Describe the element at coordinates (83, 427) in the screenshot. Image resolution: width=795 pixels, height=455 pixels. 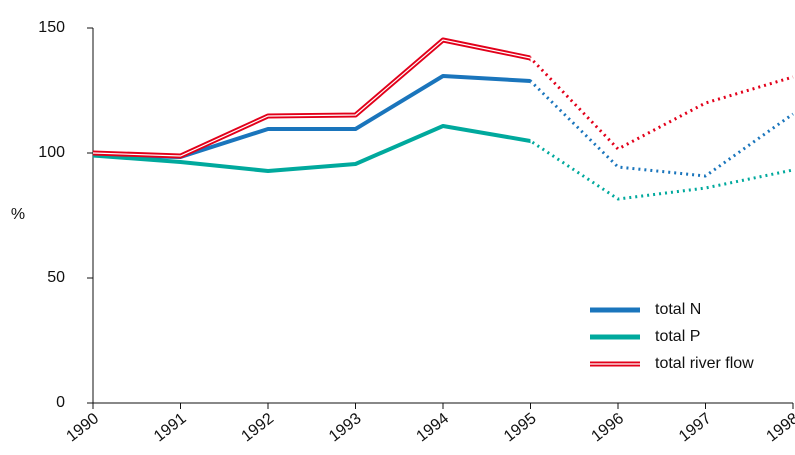
I see `x-tick-label: 1990` at that location.